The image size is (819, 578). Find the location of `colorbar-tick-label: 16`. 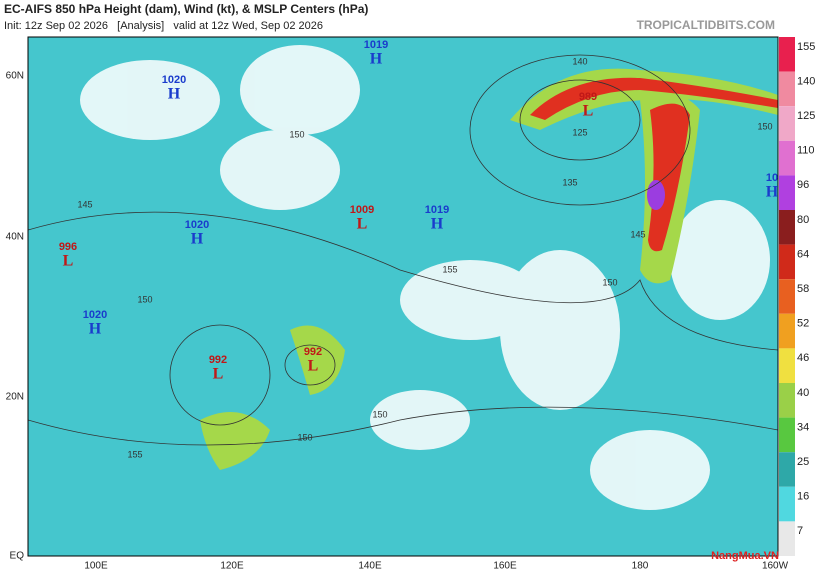

colorbar-tick-label: 16 is located at coordinates (803, 497).